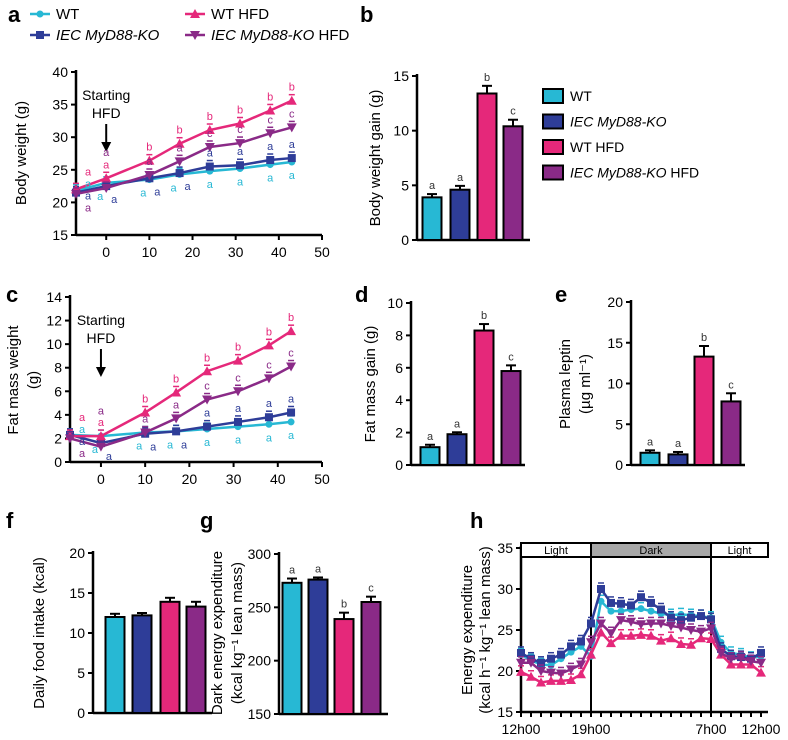 Image resolution: width=788 pixels, height=740 pixels. I want to click on x-tick-label: 10, so click(150, 252).